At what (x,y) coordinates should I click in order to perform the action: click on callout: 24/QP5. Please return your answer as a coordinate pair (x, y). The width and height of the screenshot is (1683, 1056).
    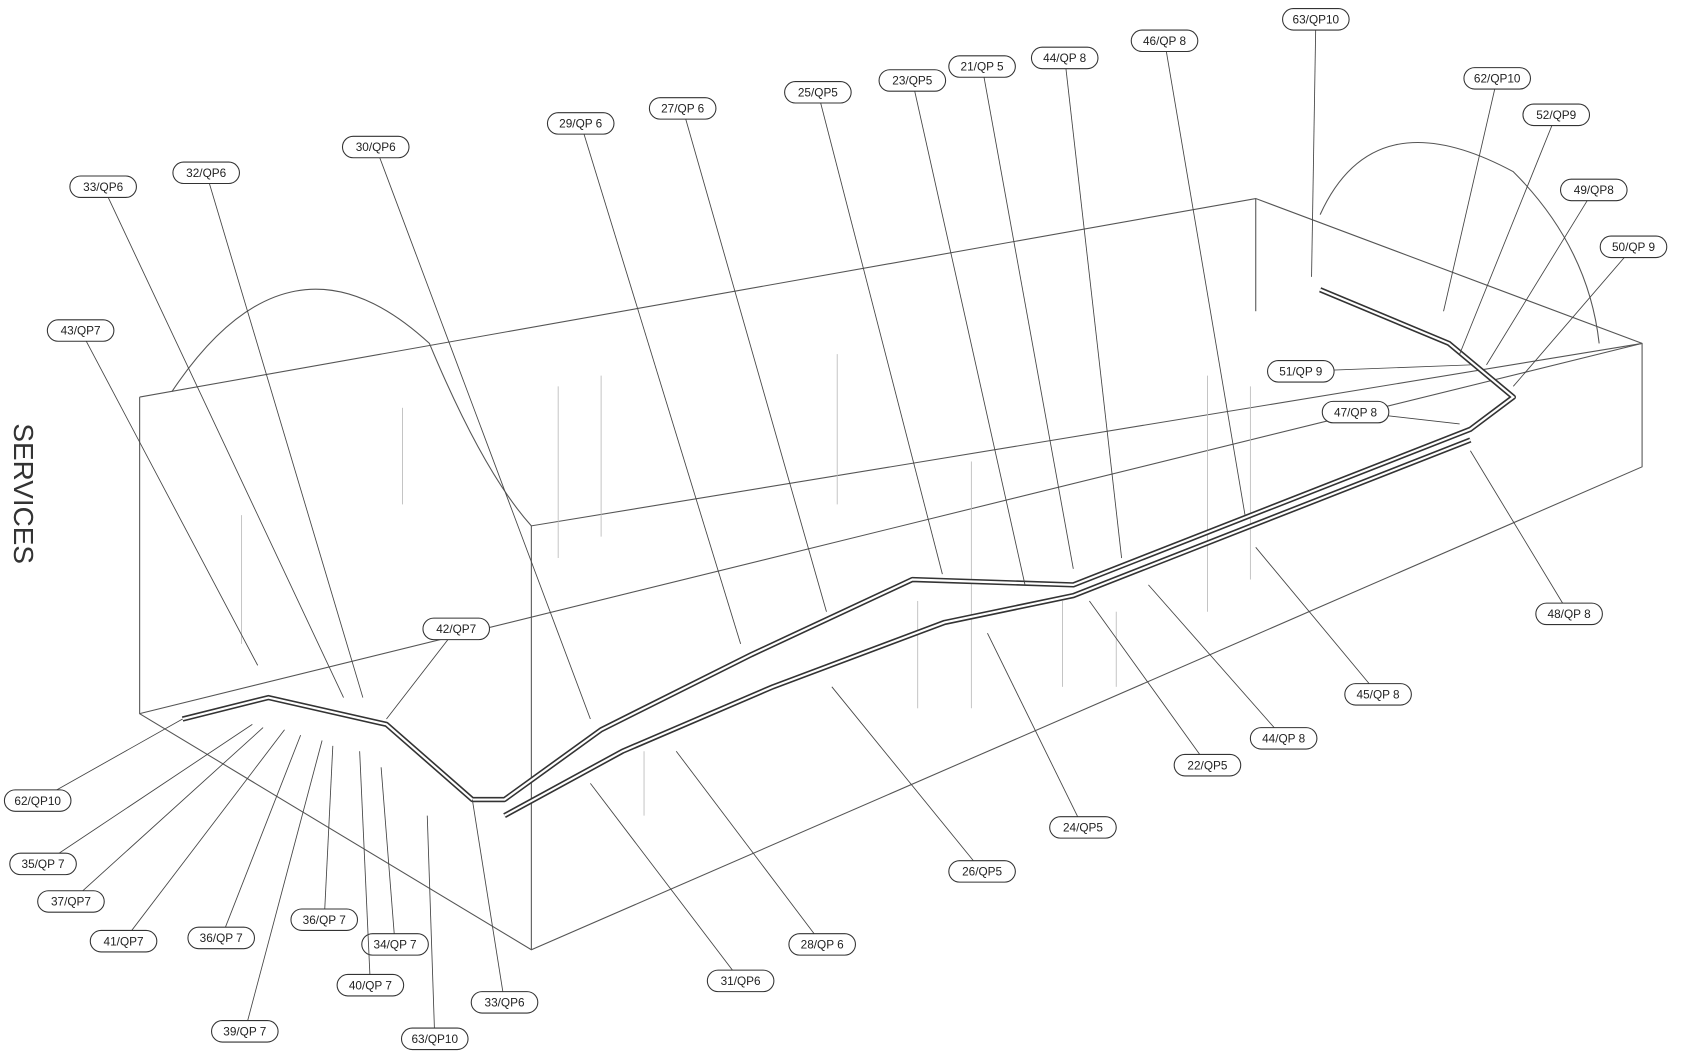
    Looking at the image, I should click on (1052, 735).